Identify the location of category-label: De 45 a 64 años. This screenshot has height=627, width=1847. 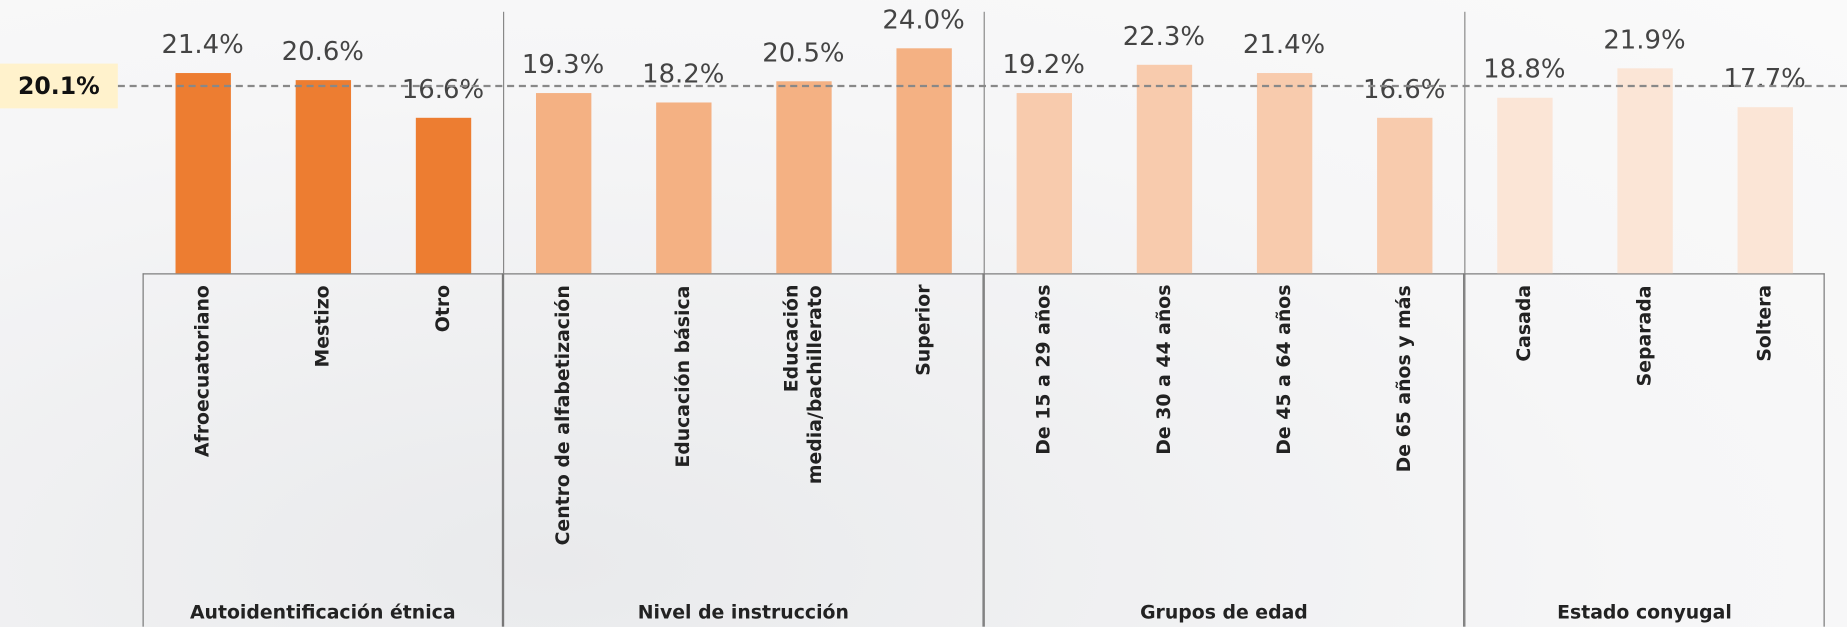
(1283, 370).